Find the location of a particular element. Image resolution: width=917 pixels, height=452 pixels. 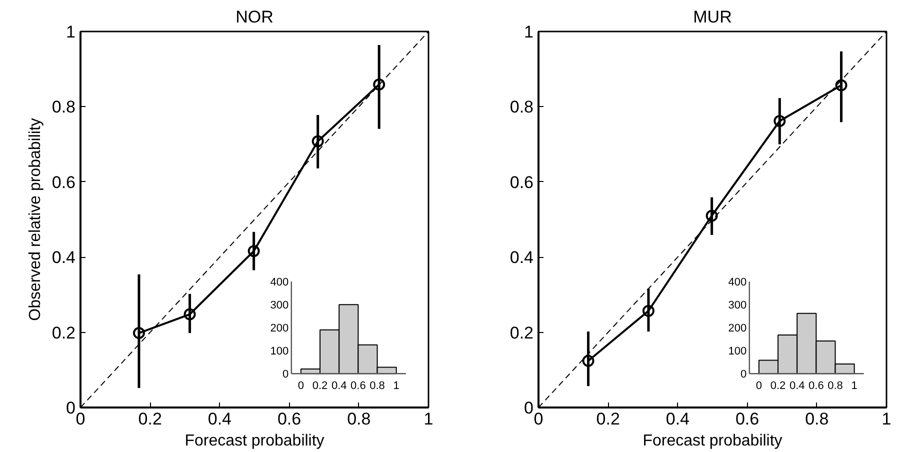

chart-title: MUR is located at coordinates (712, 17).